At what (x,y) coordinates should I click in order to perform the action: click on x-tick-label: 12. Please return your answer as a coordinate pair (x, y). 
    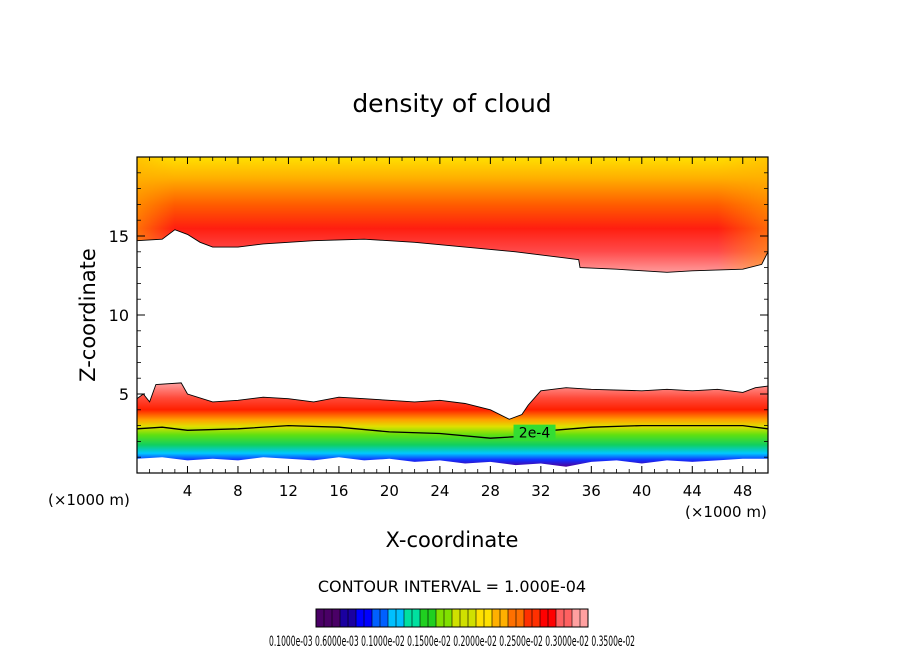
    Looking at the image, I should click on (288, 491).